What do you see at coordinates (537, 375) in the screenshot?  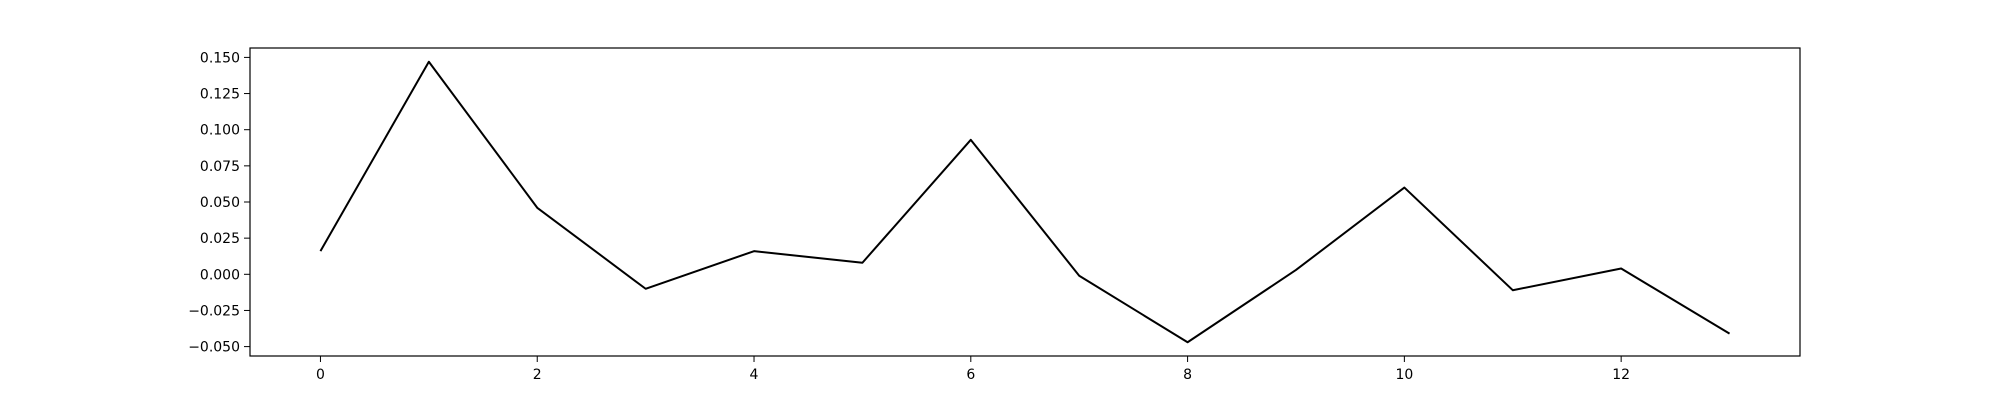 I see `x-tick-label: 2` at bounding box center [537, 375].